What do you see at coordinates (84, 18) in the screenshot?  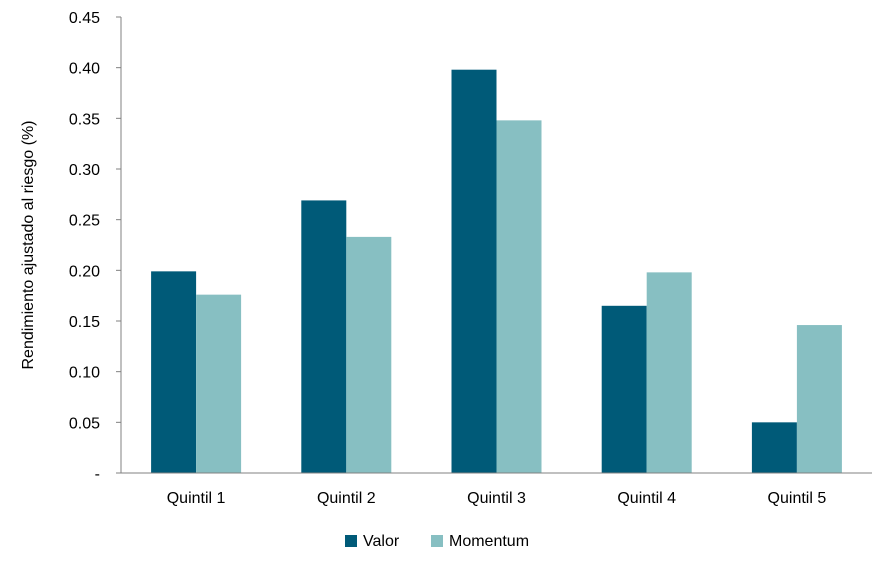 I see `y-tick-label: 0.45` at bounding box center [84, 18].